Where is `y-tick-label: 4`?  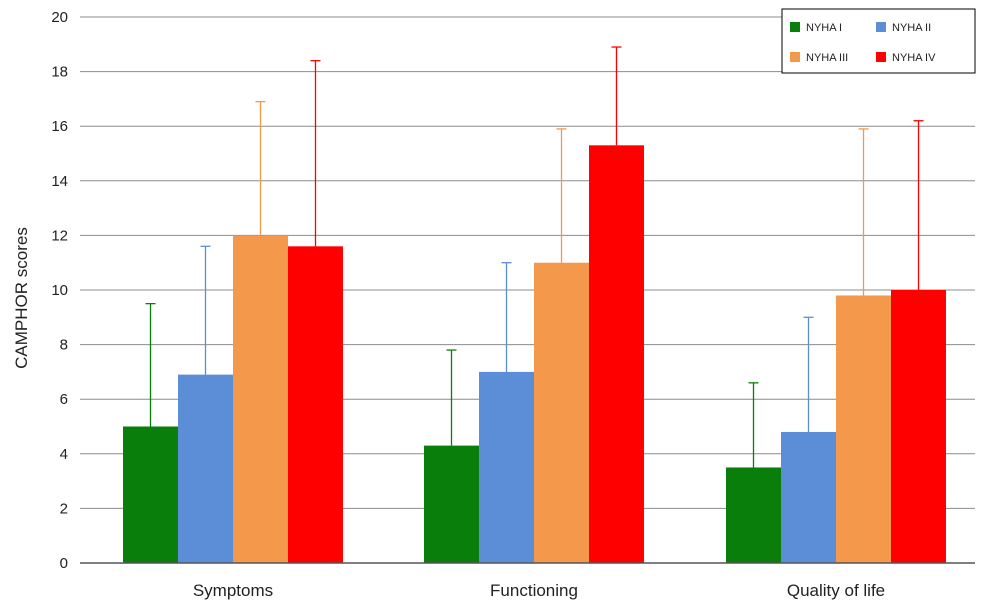 y-tick-label: 4 is located at coordinates (64, 454).